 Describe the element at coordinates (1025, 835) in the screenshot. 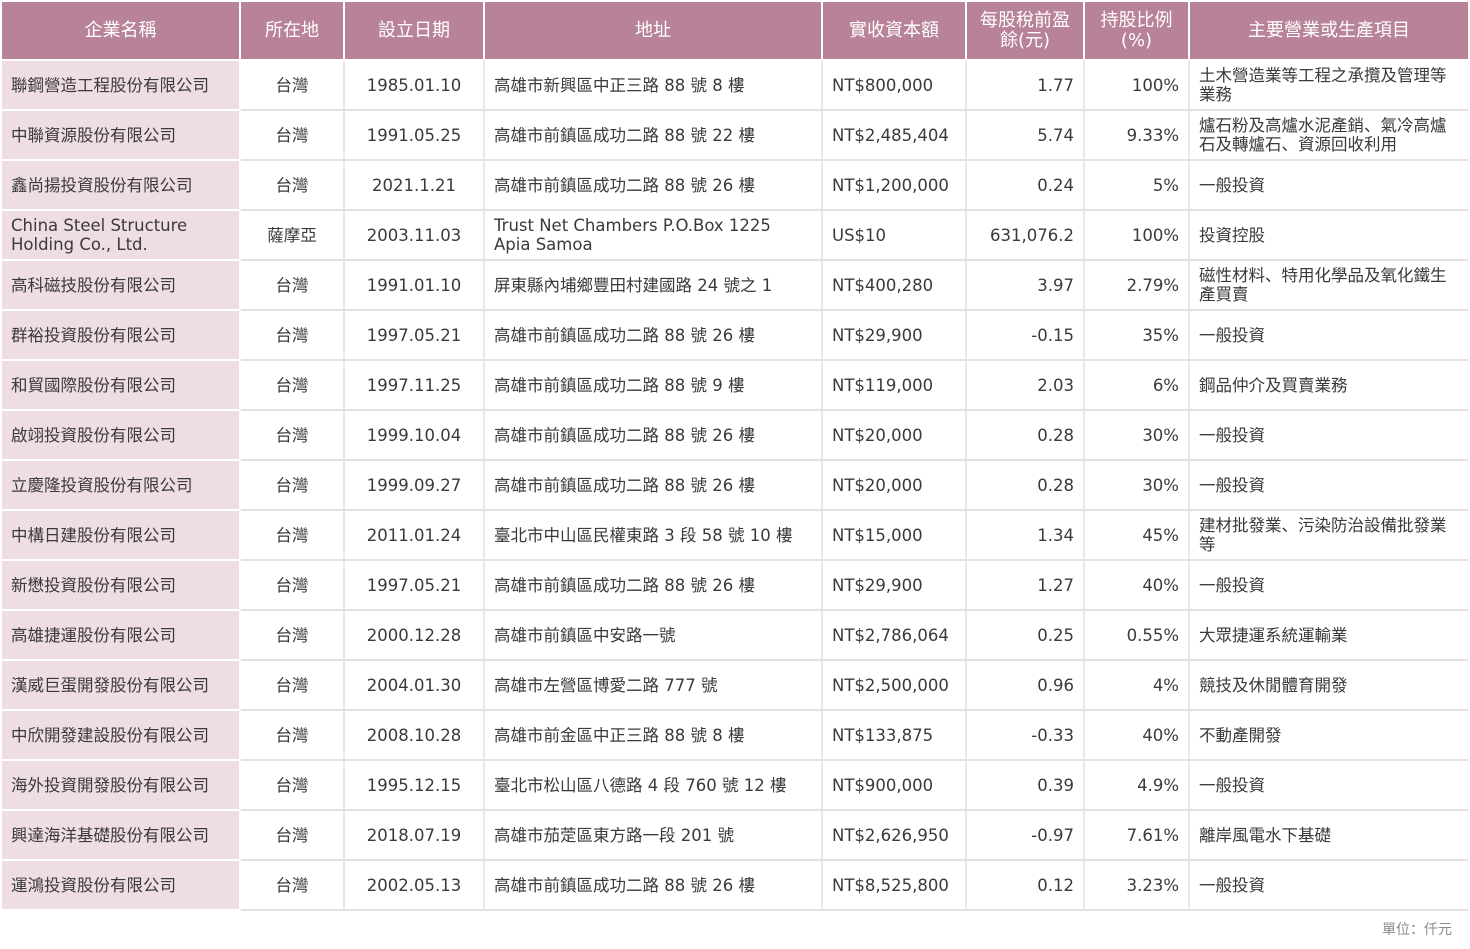

I see `eps-cell: -0.97` at that location.